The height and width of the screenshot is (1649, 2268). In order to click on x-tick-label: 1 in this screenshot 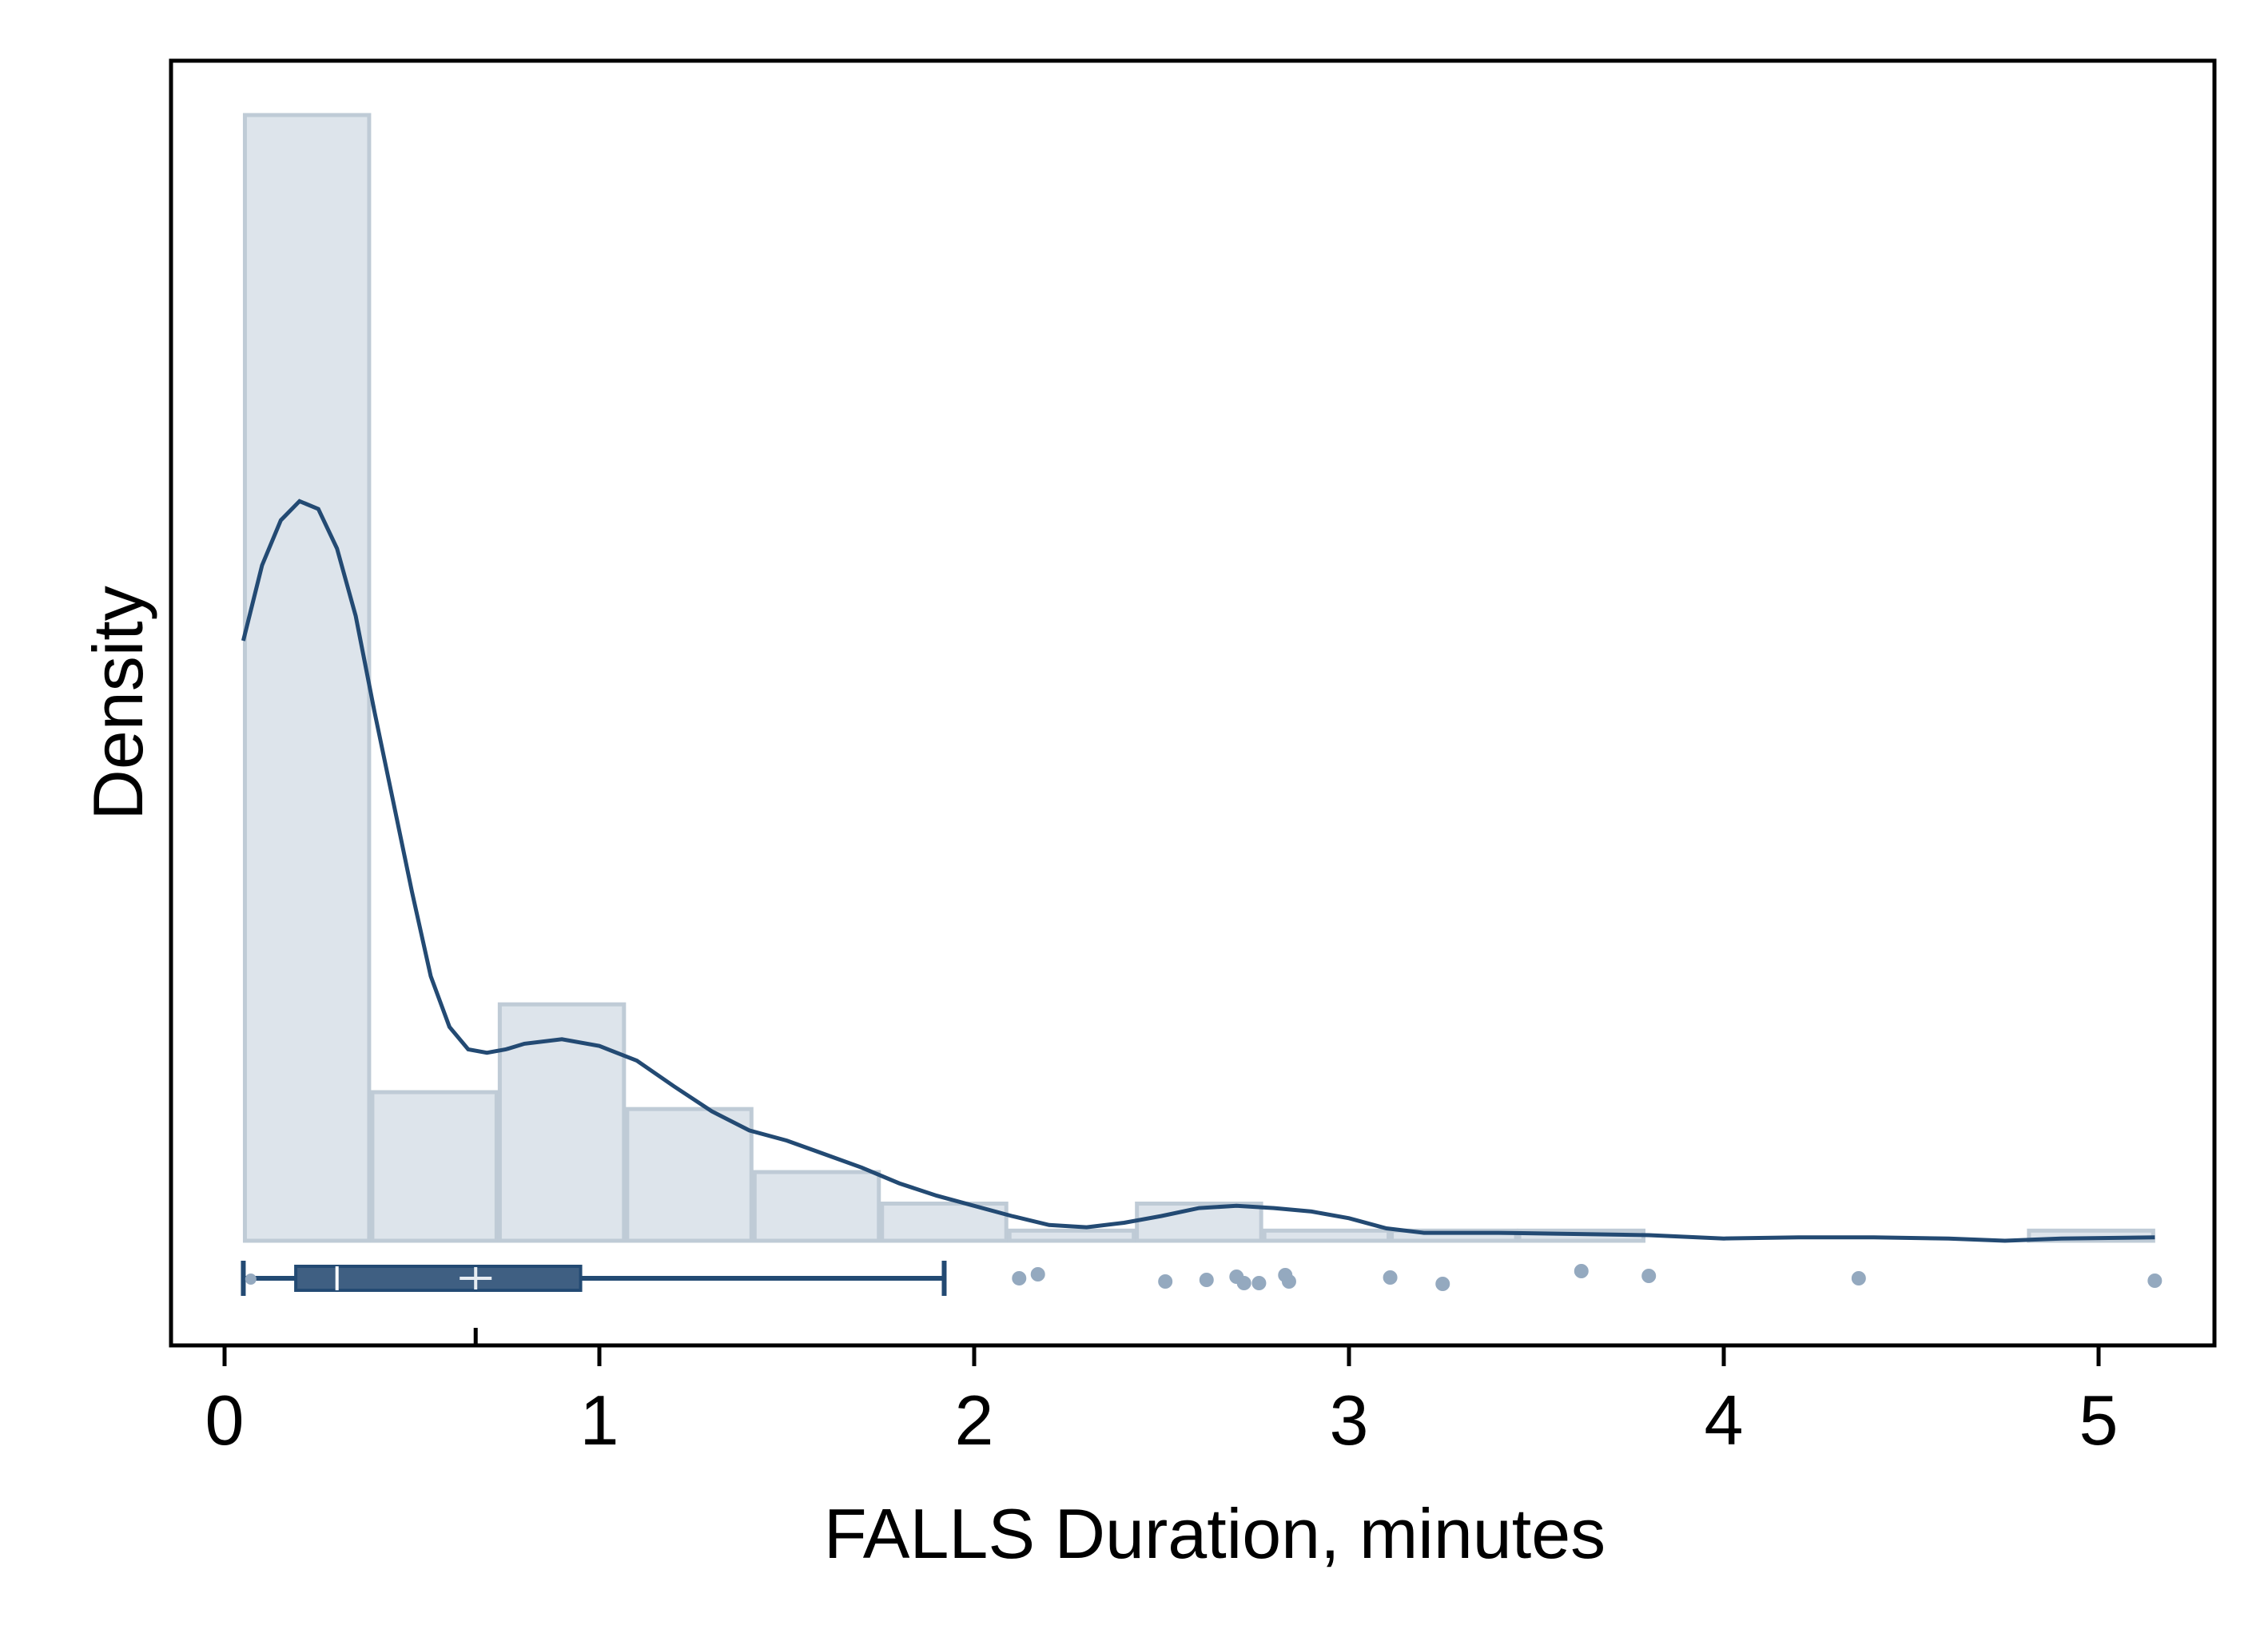, I will do `click(599, 1420)`.